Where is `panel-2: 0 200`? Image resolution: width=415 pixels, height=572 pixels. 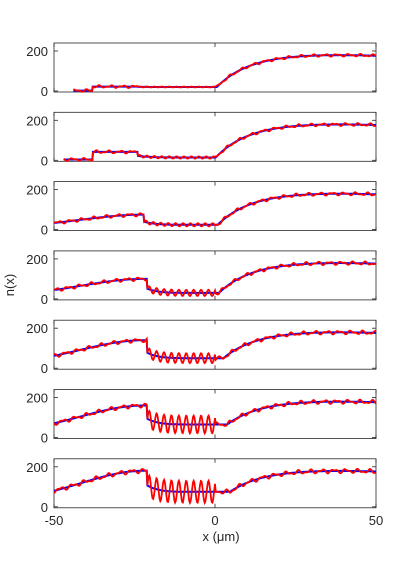 panel-2: 0 200 is located at coordinates (201, 139).